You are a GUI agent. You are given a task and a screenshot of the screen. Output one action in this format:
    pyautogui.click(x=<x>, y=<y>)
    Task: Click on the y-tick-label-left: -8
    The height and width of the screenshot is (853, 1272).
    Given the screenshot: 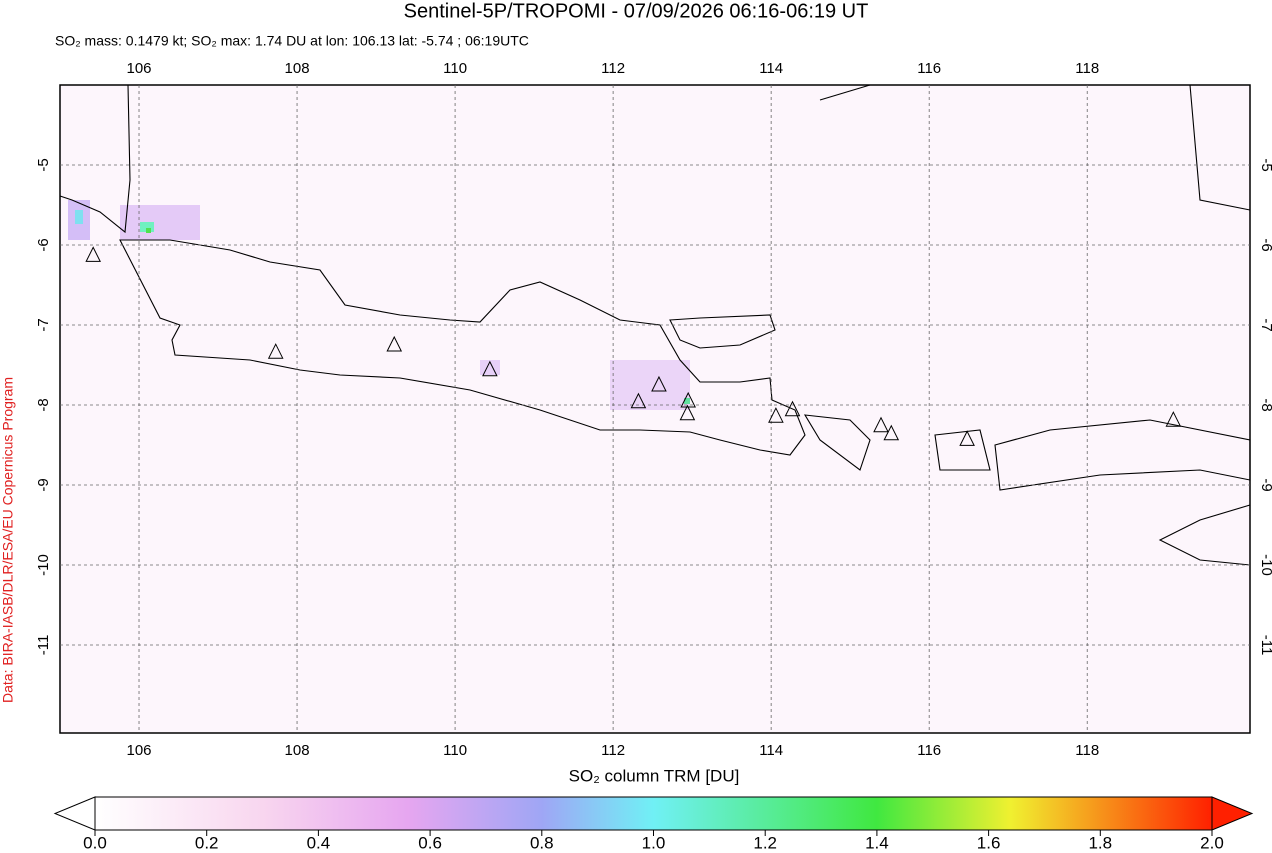 What is the action you would take?
    pyautogui.click(x=43, y=404)
    